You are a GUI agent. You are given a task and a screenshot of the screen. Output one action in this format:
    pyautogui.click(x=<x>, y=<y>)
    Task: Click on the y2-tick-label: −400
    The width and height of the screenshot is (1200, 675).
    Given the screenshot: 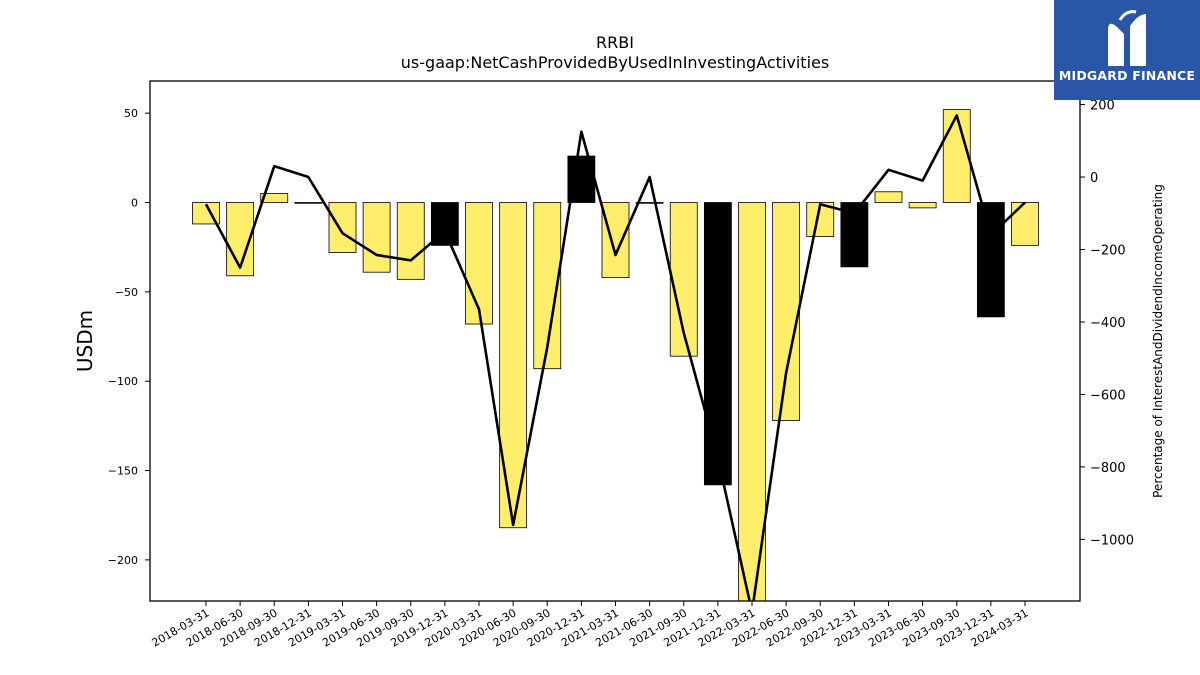 What is the action you would take?
    pyautogui.click(x=1108, y=323)
    